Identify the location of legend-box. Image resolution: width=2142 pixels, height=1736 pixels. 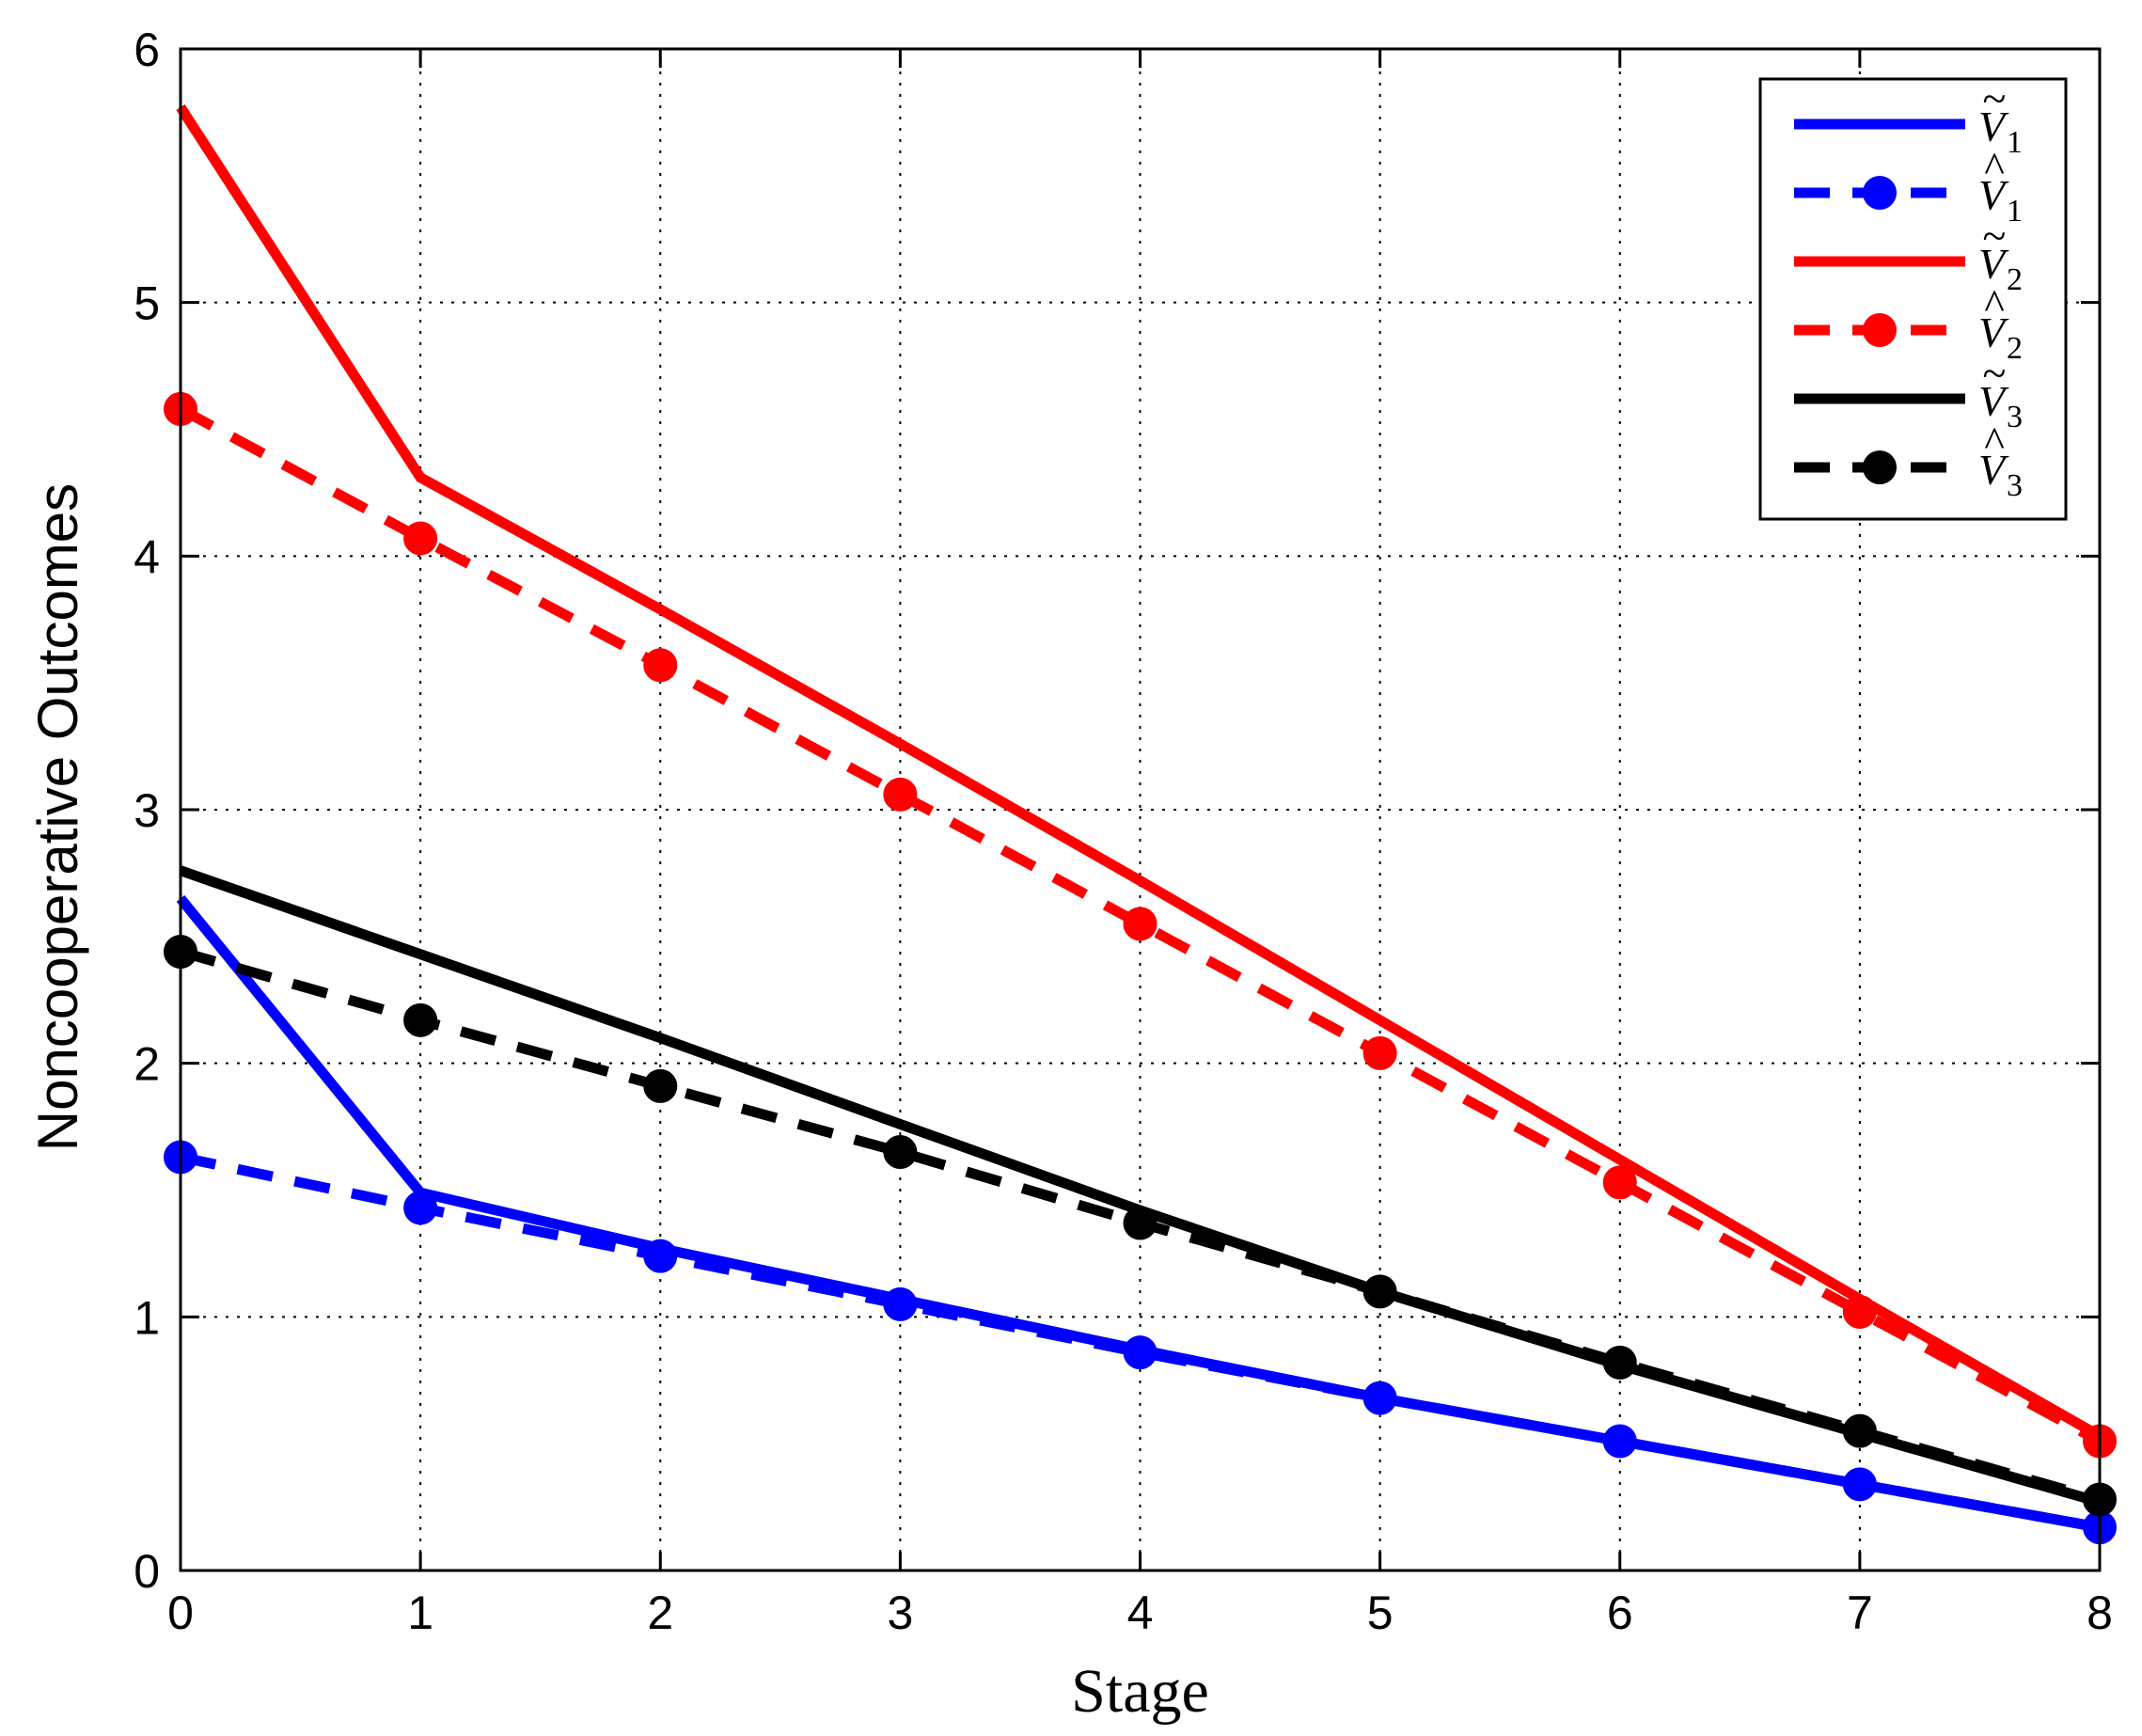
(1913, 299).